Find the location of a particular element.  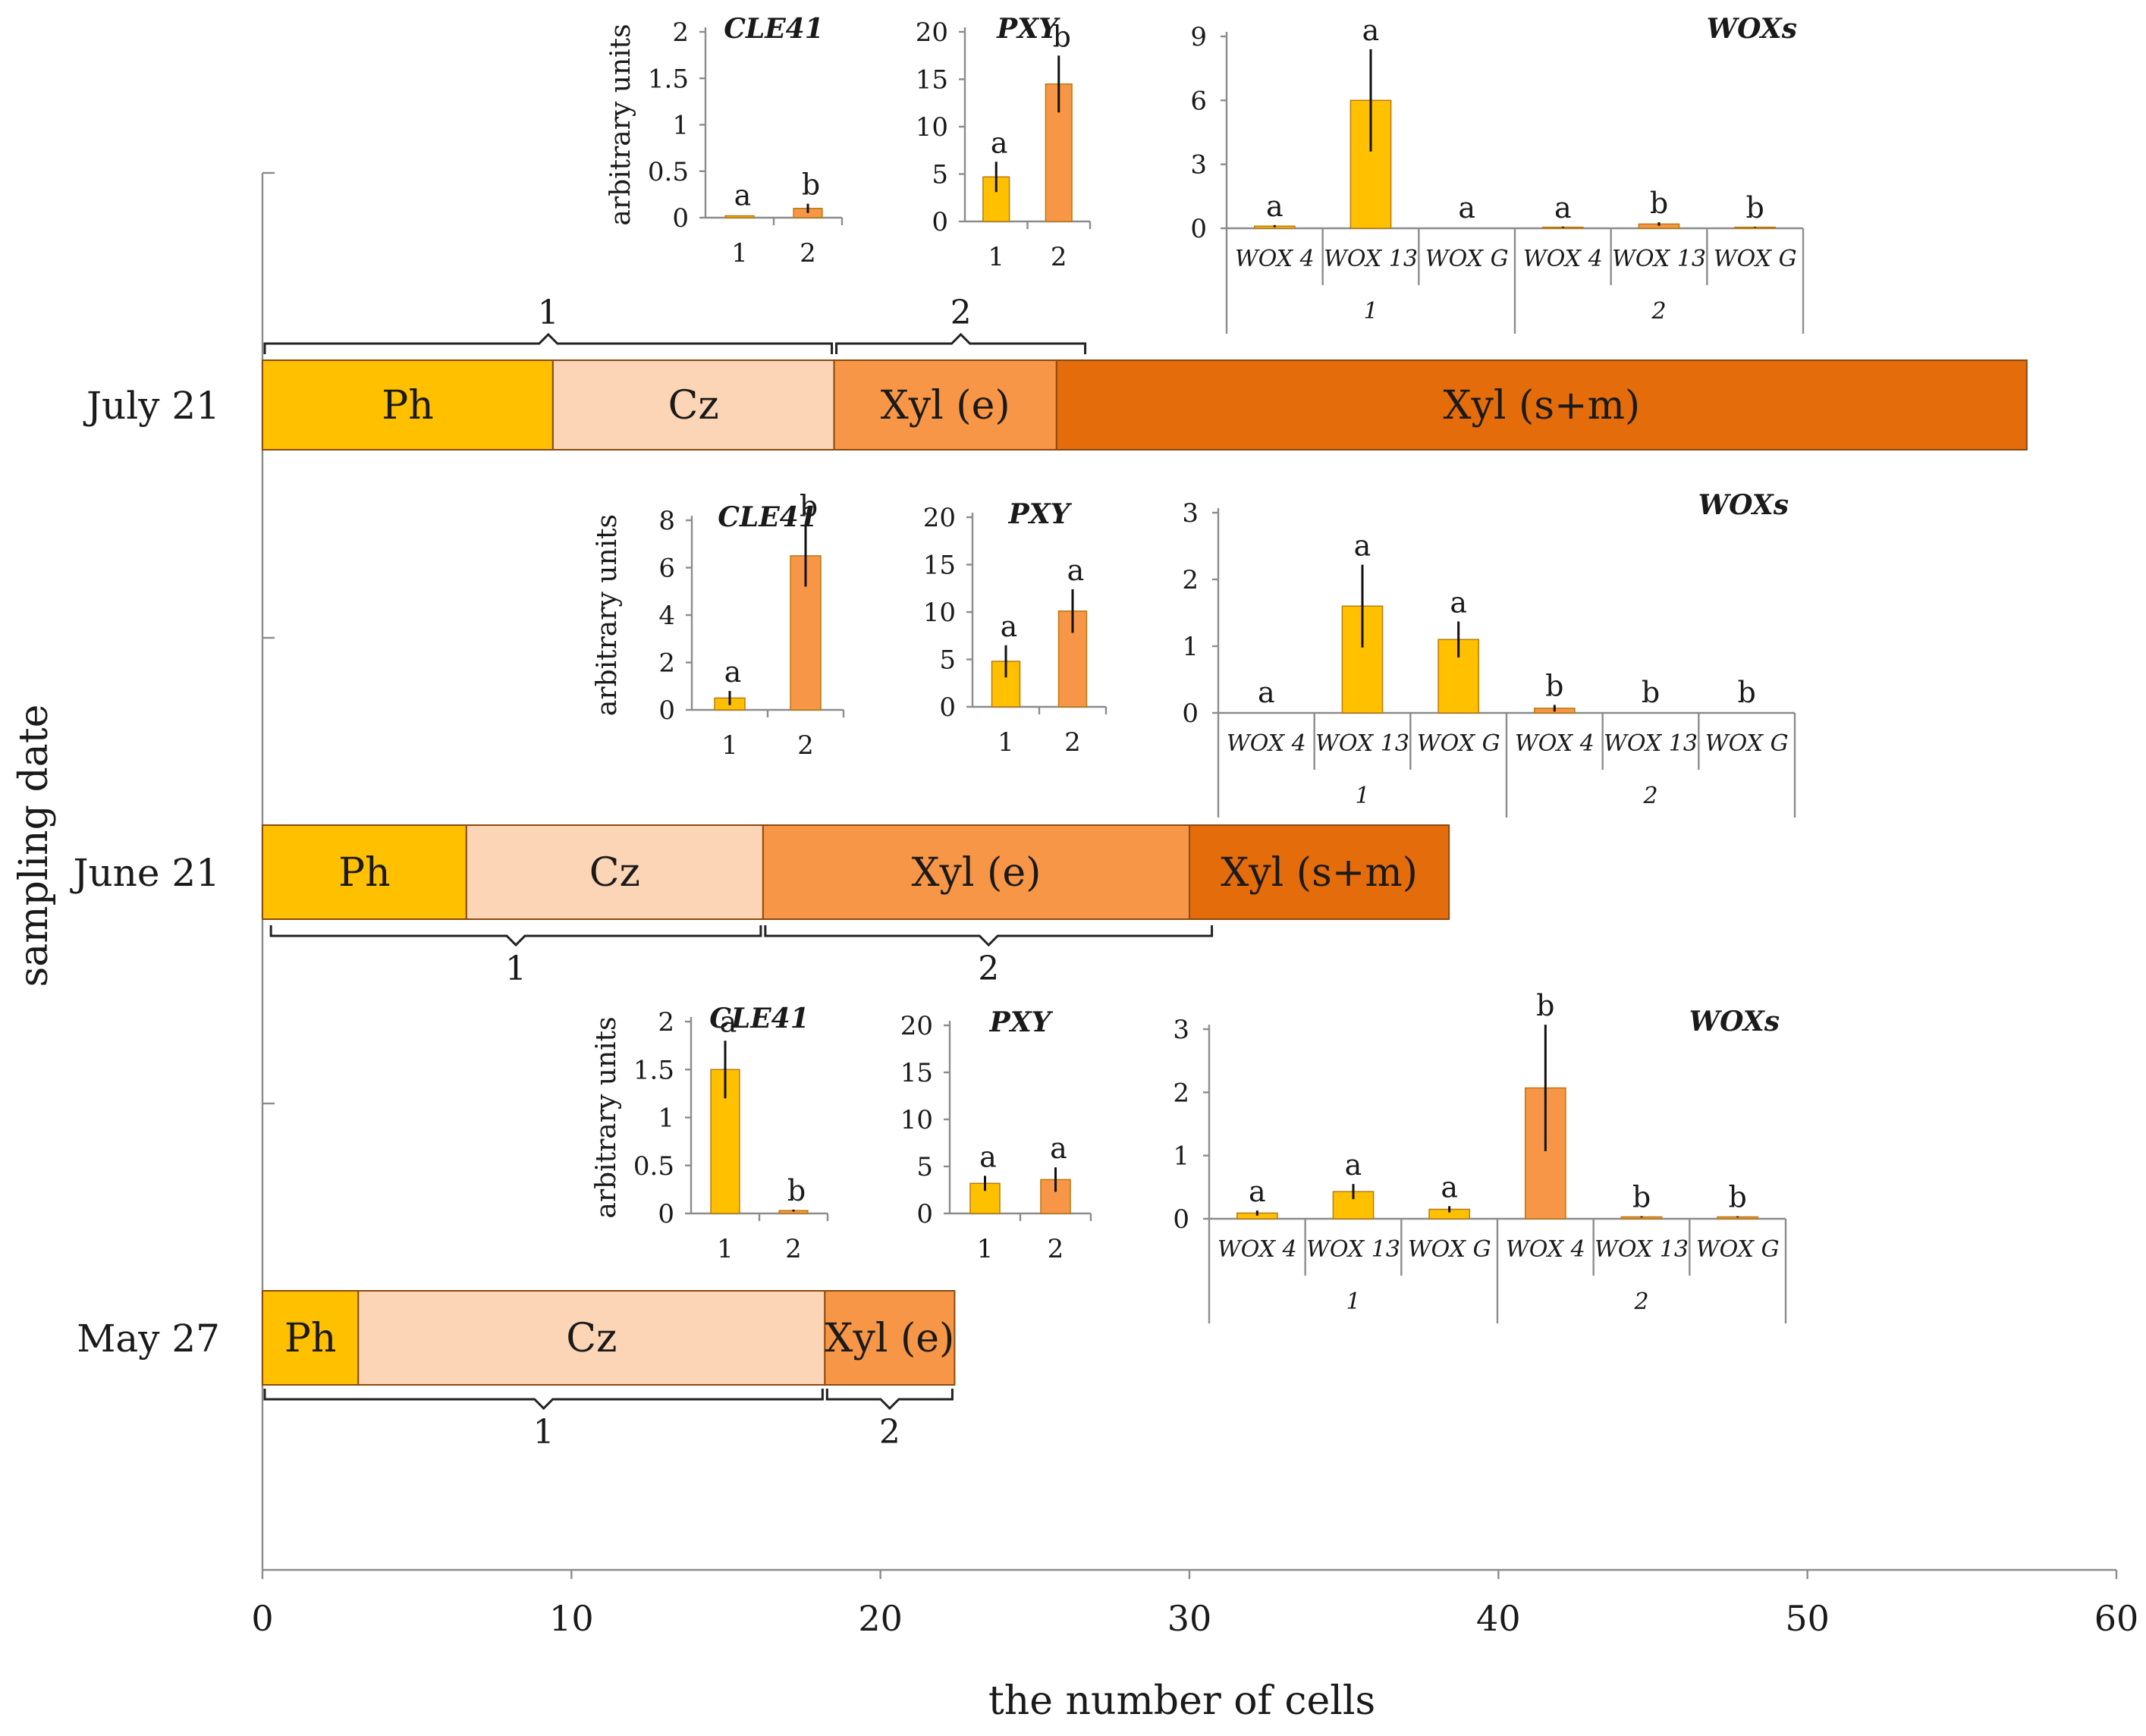

row-date-label: July 21 is located at coordinates (151, 406).